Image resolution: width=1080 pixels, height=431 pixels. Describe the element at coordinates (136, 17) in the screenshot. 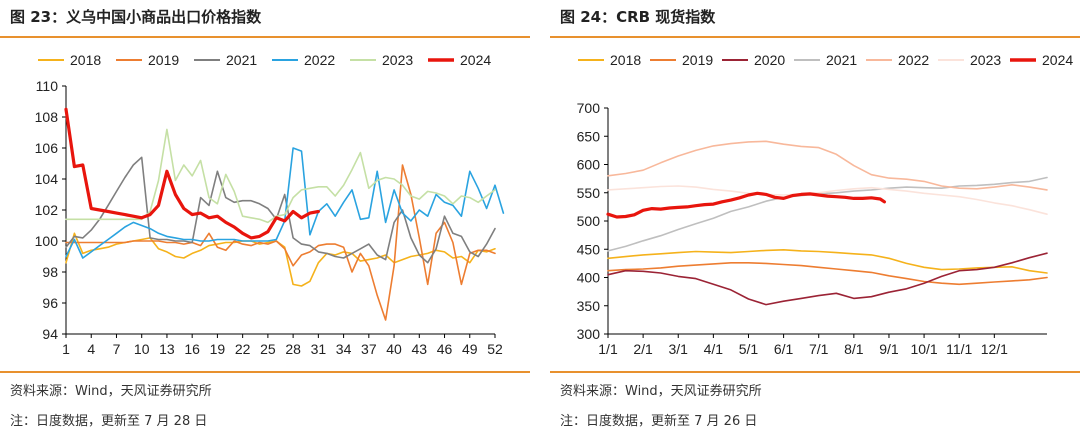

I see `figure-title: 图 23：义乌中国小商品出口价格指数` at that location.